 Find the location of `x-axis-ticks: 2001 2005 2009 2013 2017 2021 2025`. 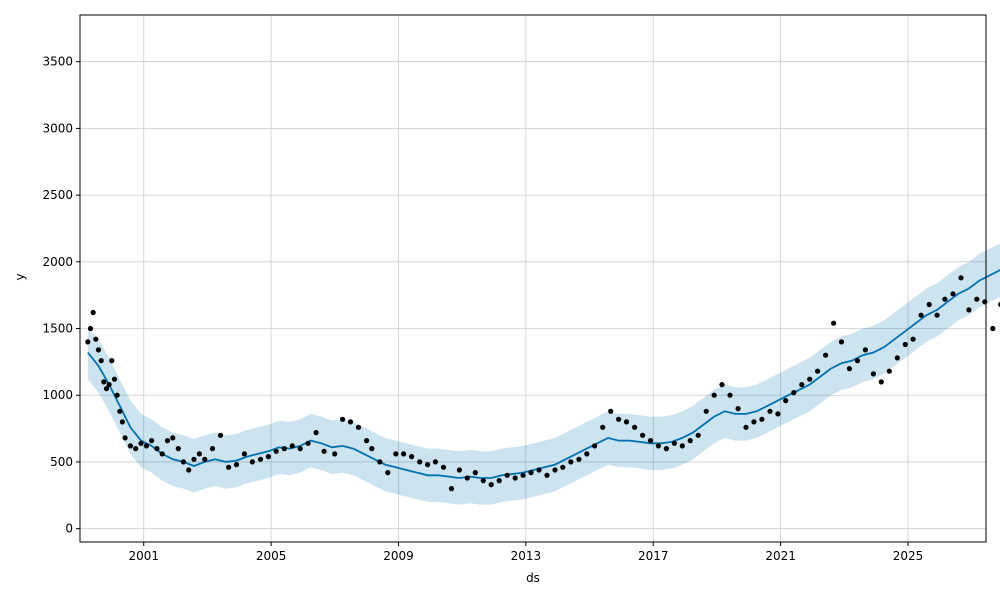

x-axis-ticks: 2001 2005 2009 2013 2017 2021 2025 is located at coordinates (525, 552).